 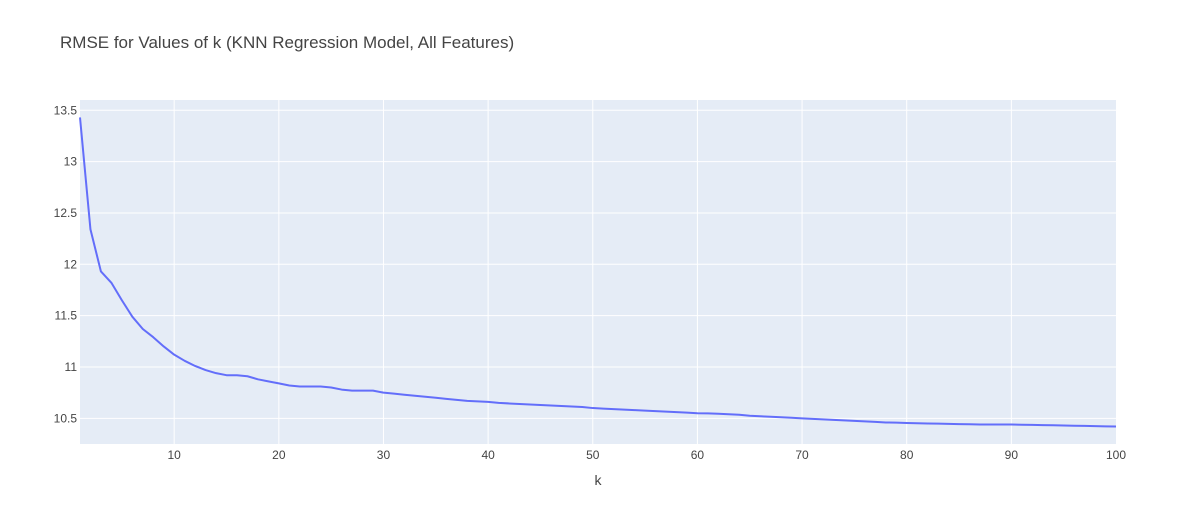 I want to click on x-tick-label: 30, so click(x=384, y=455).